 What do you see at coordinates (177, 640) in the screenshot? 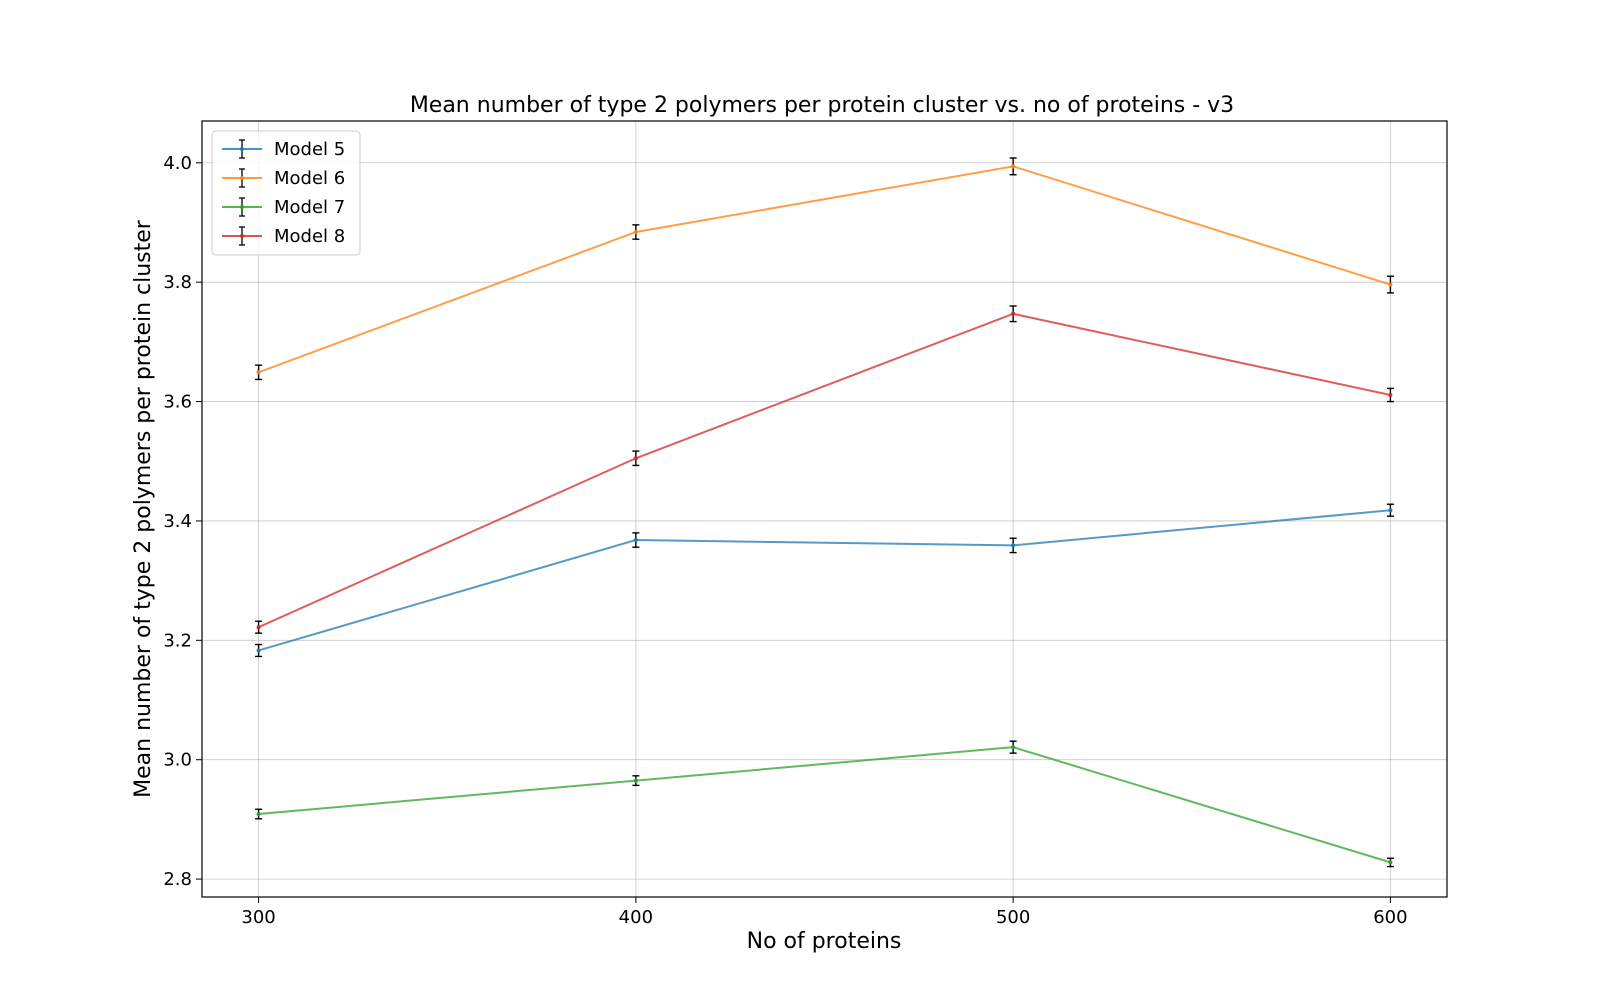
I see `y-tick-label: 3.2` at bounding box center [177, 640].